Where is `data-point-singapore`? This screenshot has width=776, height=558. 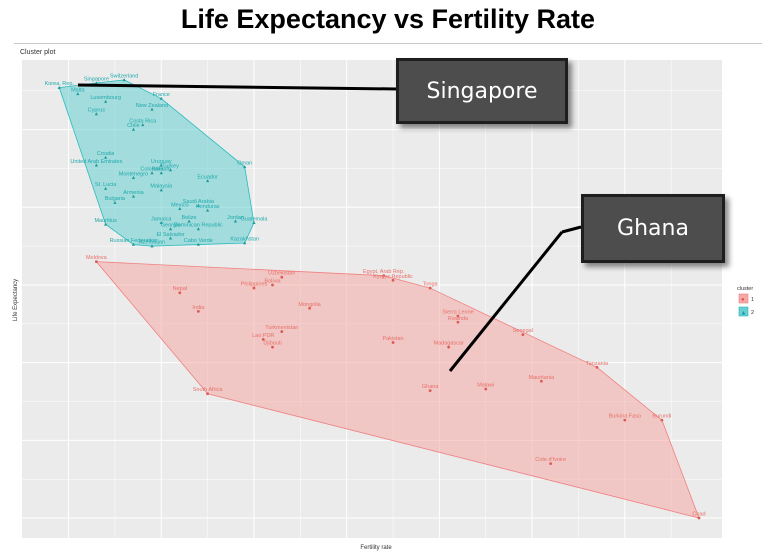 data-point-singapore is located at coordinates (96, 83).